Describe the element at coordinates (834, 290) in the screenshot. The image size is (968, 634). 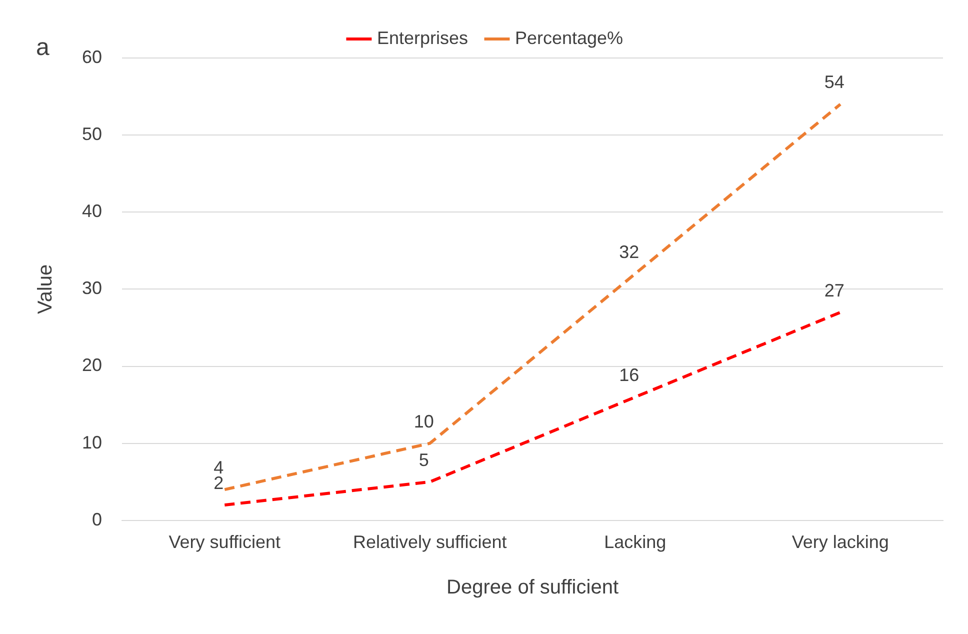
I see `data-label: 27` at that location.